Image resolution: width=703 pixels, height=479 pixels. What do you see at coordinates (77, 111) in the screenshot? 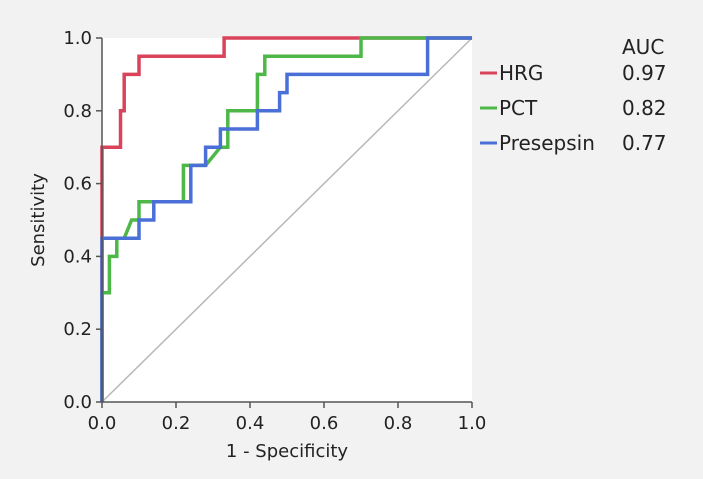
I see `y-tick-label: 0.8` at bounding box center [77, 111].